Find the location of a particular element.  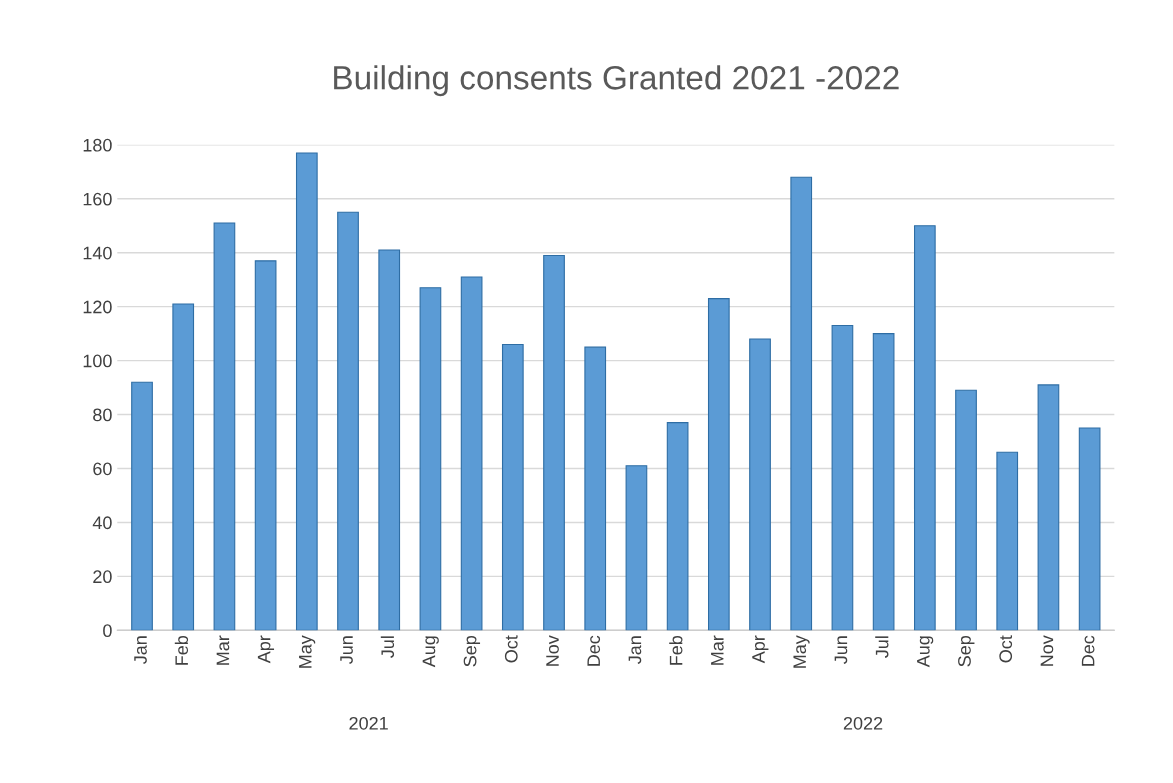

y-tick-label: 120 is located at coordinates (97, 307).